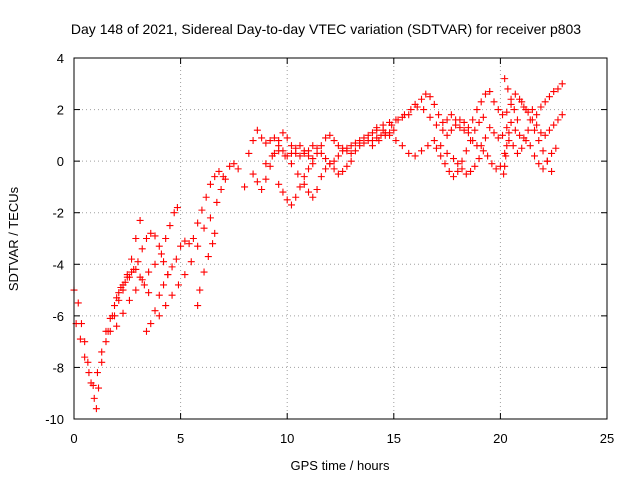  Describe the element at coordinates (60, 110) in the screenshot. I see `y-tick-label: 2` at that location.